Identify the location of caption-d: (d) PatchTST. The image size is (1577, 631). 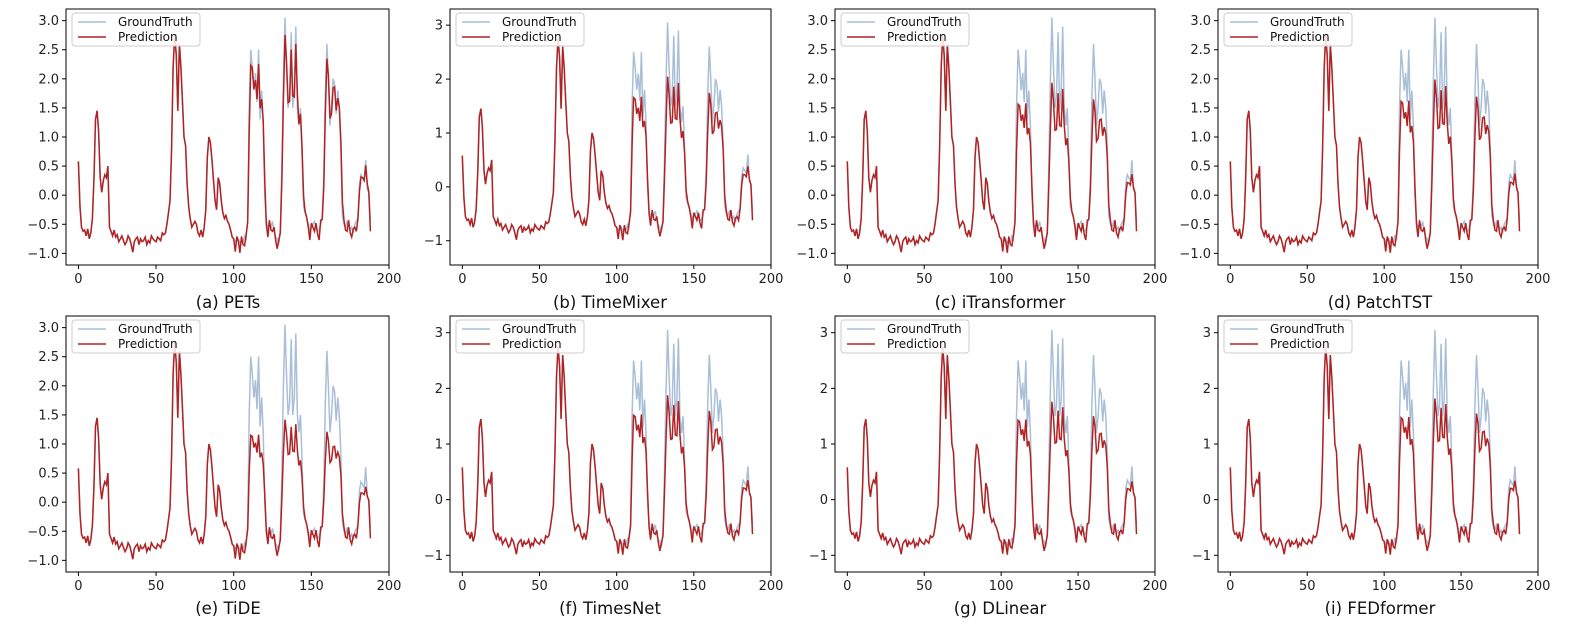
(1380, 302).